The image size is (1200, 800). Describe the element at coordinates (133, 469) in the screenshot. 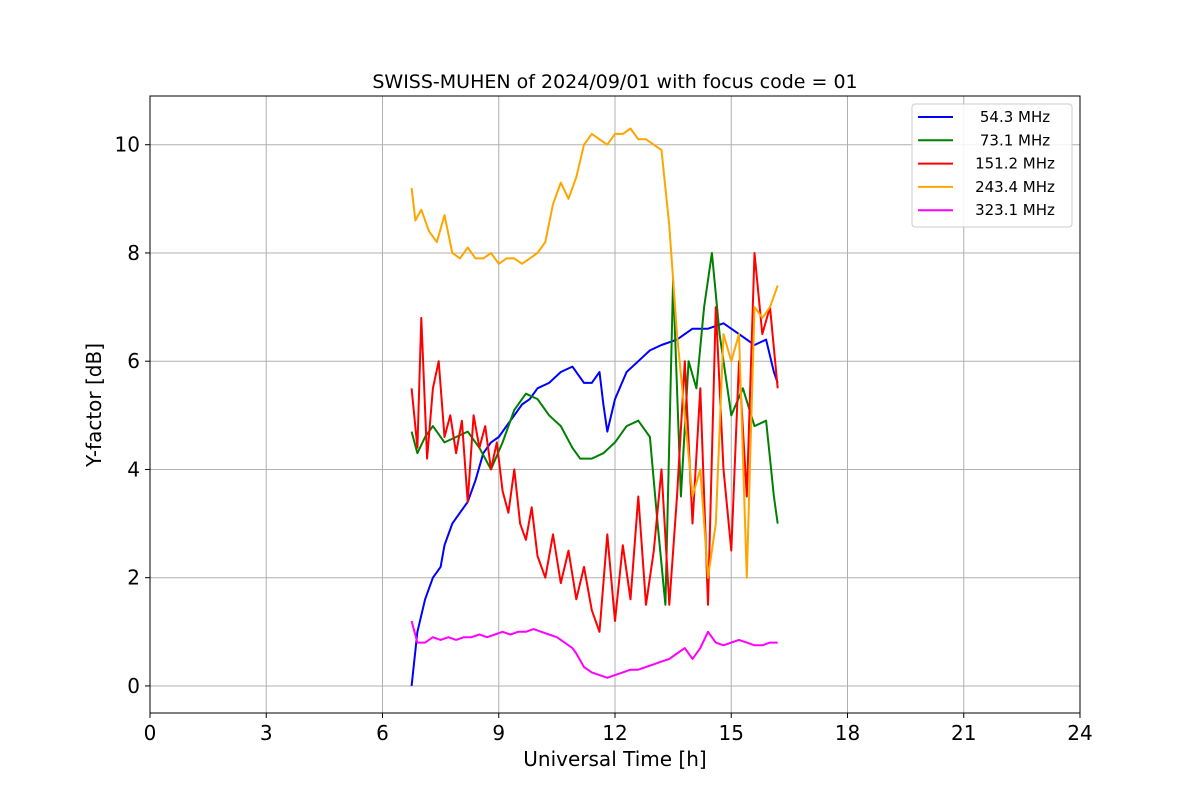

I see `y-tick-label: 4` at that location.